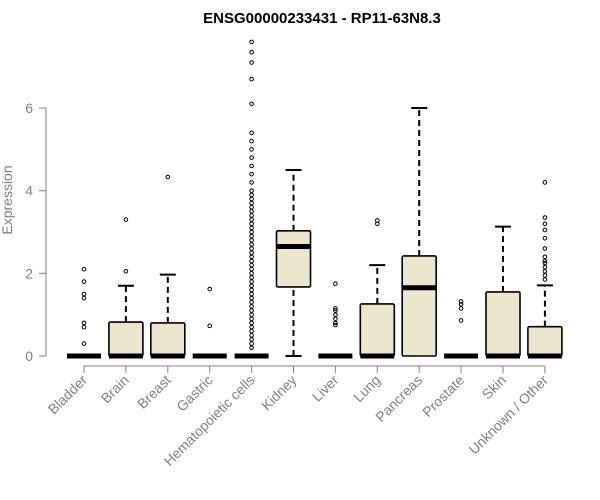 This screenshot has height=500, width=600. What do you see at coordinates (322, 18) in the screenshot?
I see `chart-title: ENSG00000233431 - RP11-63N8.3` at bounding box center [322, 18].